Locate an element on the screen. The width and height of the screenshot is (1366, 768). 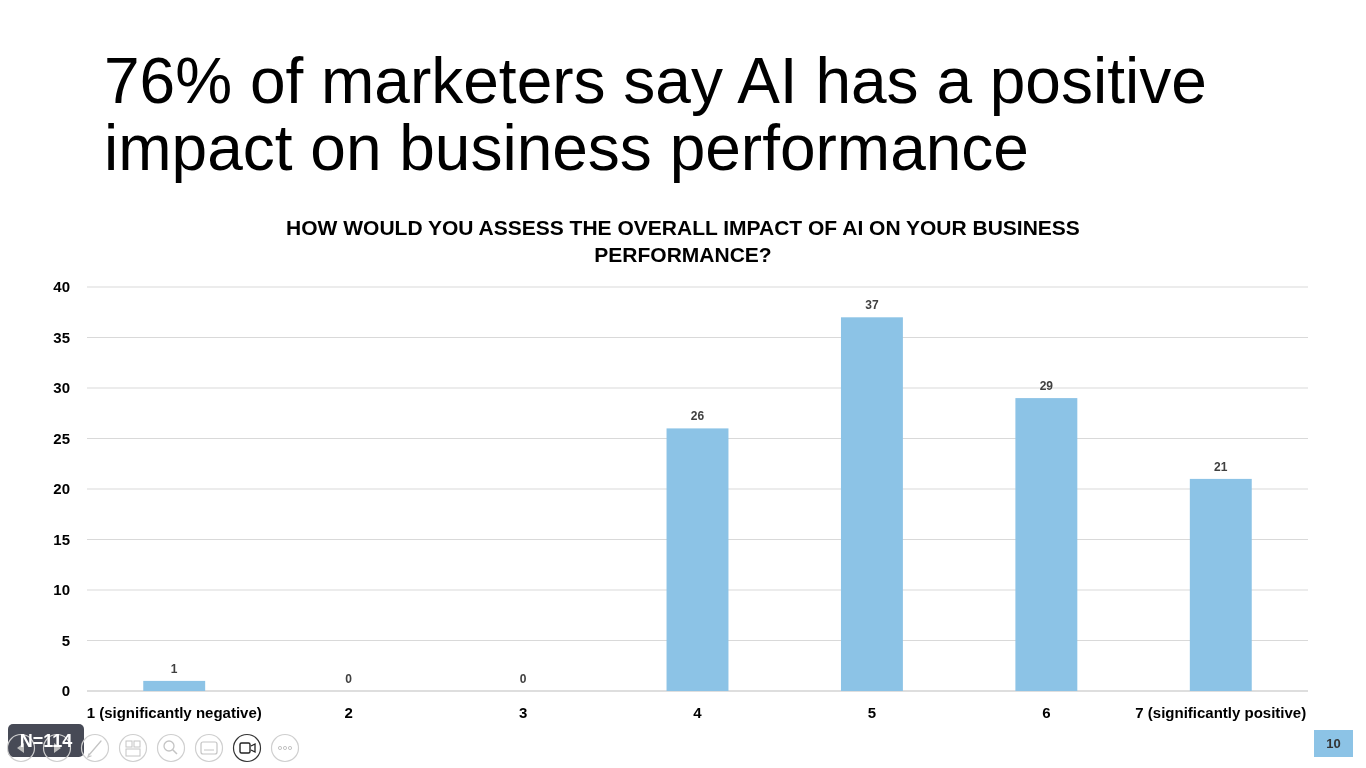
x-tick-label: 5 is located at coordinates (872, 712).